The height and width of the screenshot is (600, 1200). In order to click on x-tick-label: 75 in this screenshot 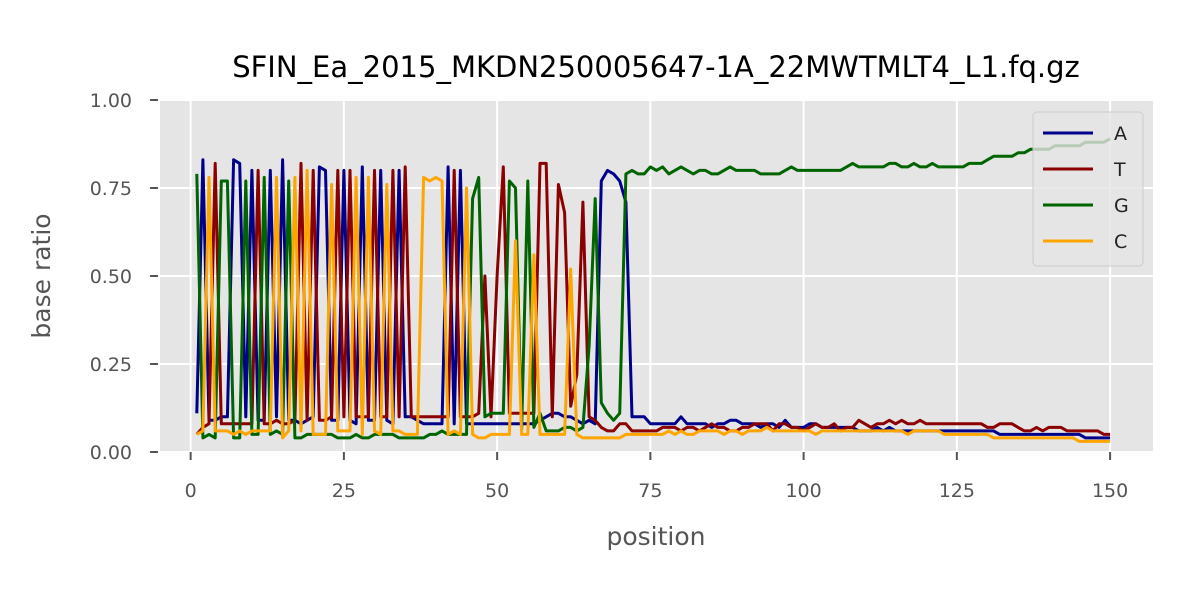, I will do `click(650, 491)`.